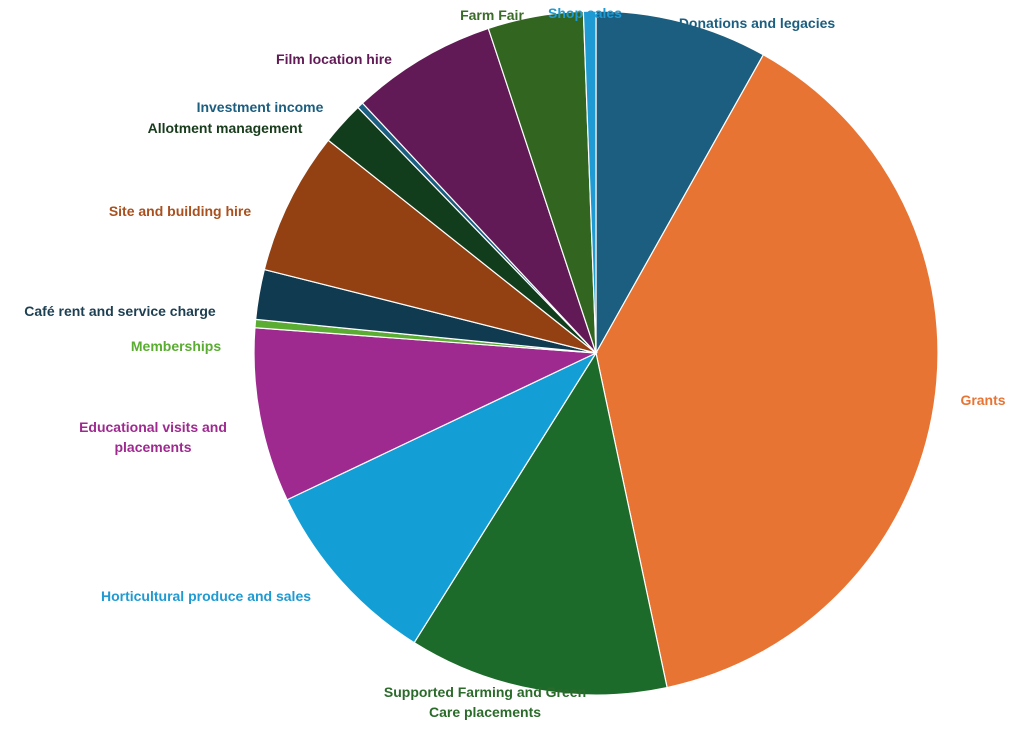  Describe the element at coordinates (180, 211) in the screenshot. I see `slice-label-site-and-building-hire: Site and building hire` at that location.